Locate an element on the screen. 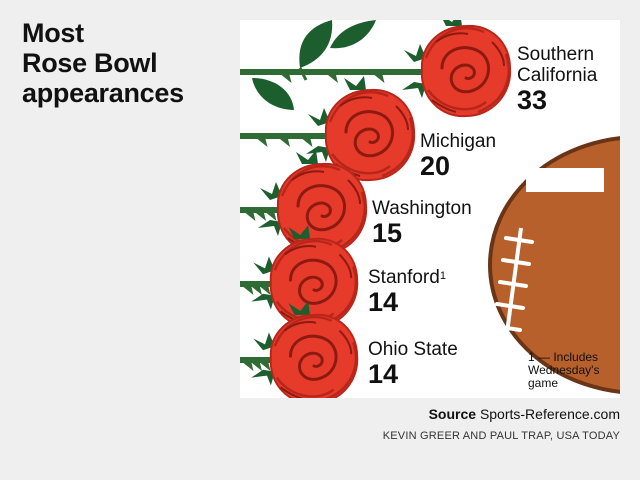  chart-title: Most Rose Bowl appearances is located at coordinates (127, 63).